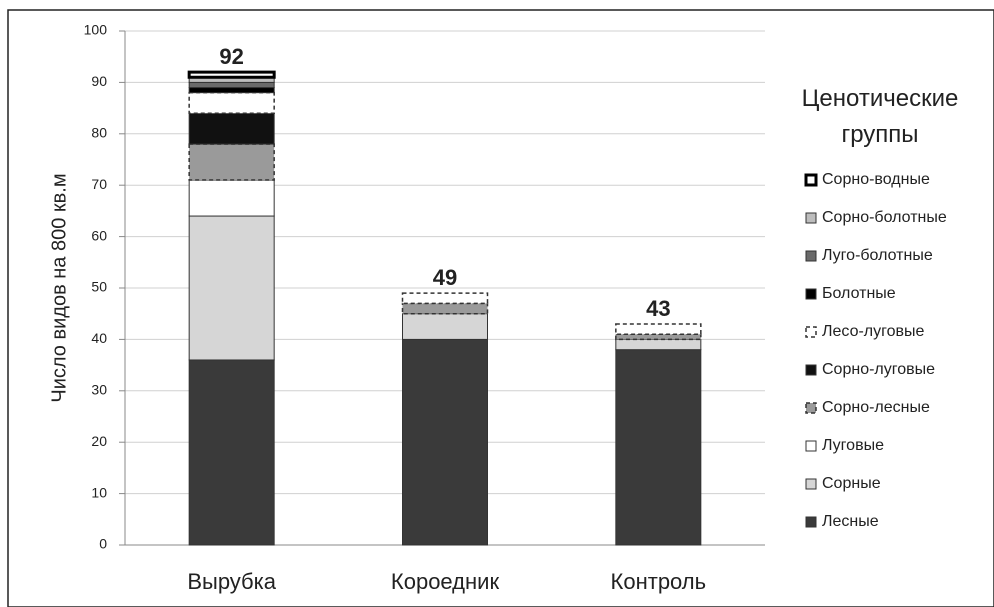  I want to click on total-label: 49, so click(445, 277).